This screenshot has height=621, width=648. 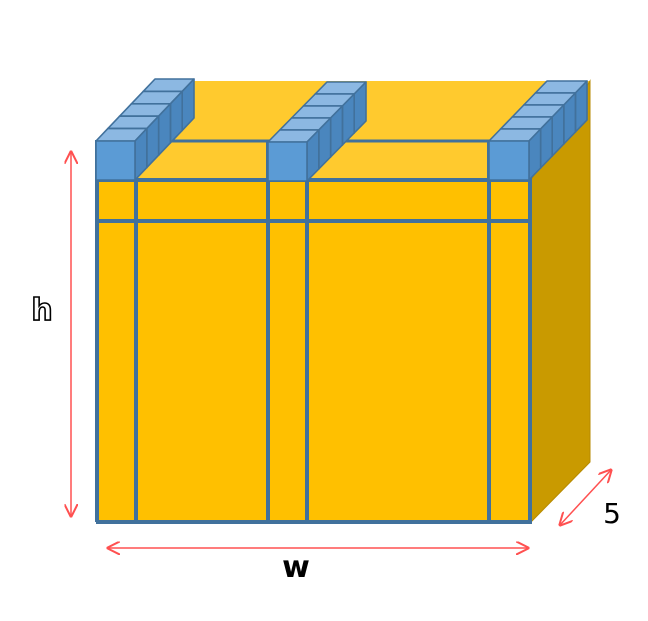 I want to click on height-label: h, so click(x=41, y=310).